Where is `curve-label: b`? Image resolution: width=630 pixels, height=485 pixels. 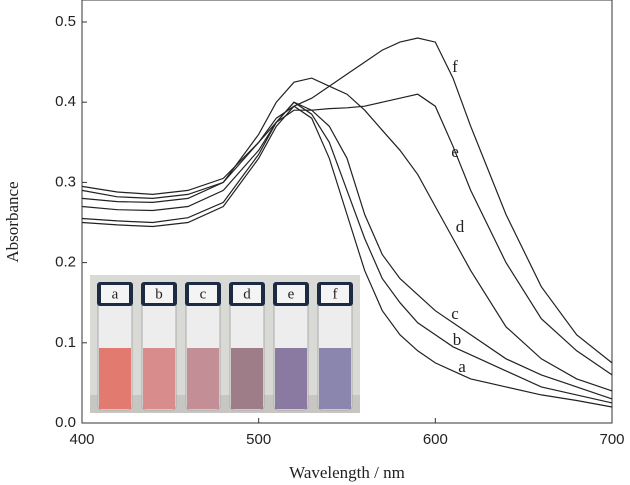
curve-label: b is located at coordinates (457, 339).